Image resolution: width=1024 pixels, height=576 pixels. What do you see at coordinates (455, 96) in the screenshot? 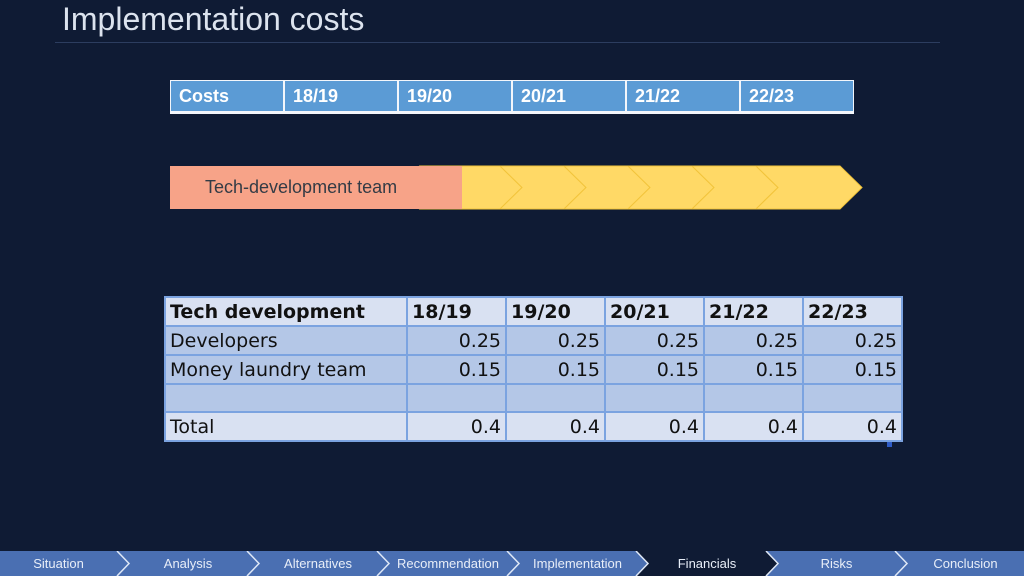
I see `years-header-1920: 19/20` at bounding box center [455, 96].